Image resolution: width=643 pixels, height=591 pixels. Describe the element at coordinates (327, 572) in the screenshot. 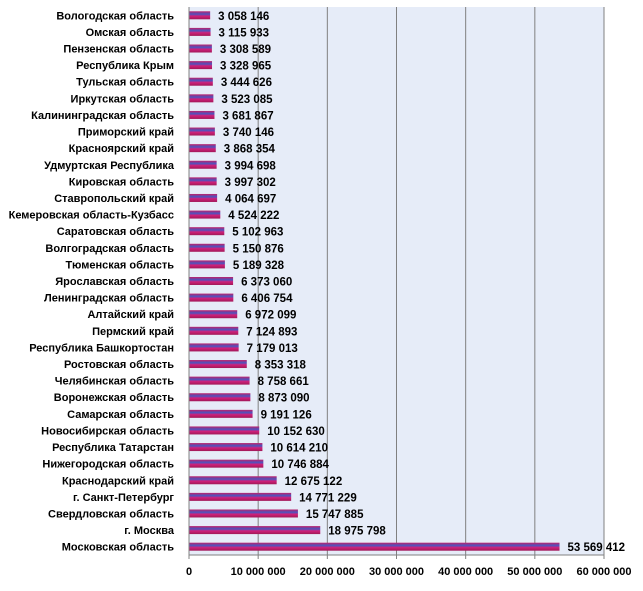

I see `tick-label: 20 000 000` at that location.